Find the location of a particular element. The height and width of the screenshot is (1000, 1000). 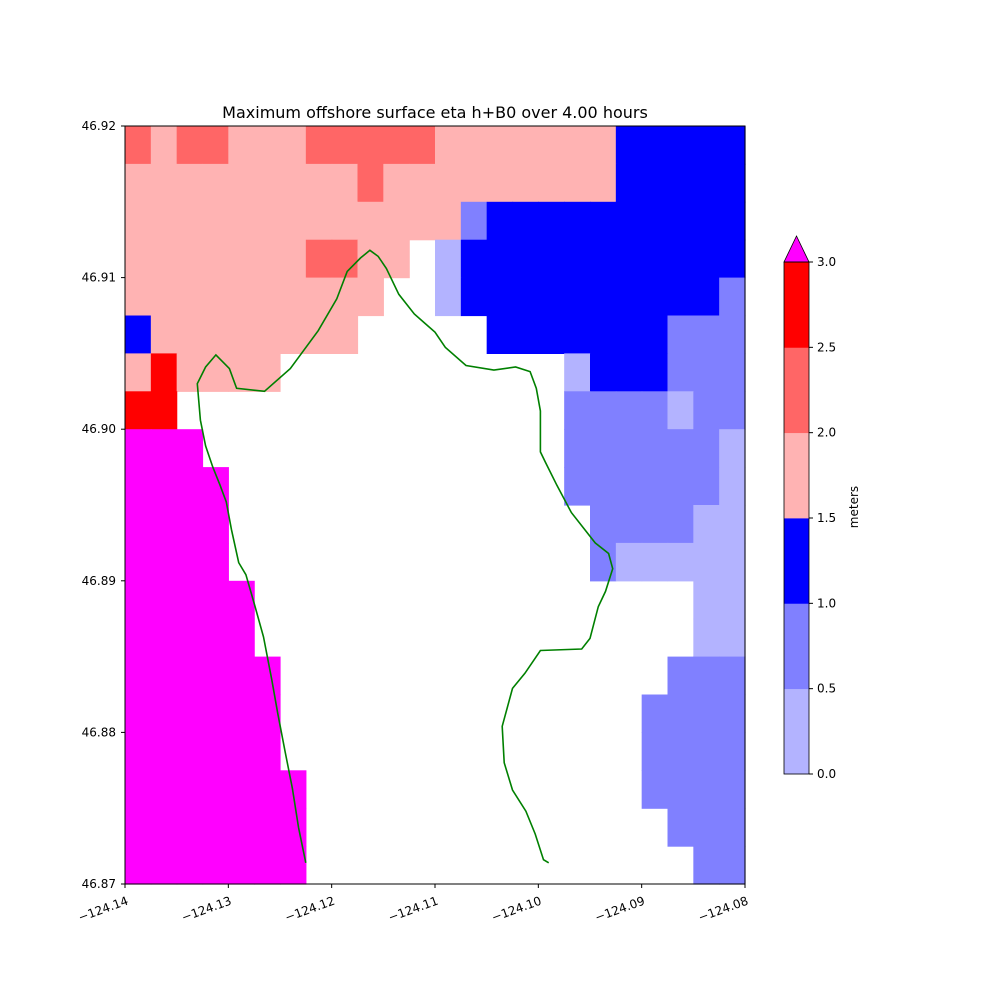

x-tick-label: −124.10 is located at coordinates (517, 909).